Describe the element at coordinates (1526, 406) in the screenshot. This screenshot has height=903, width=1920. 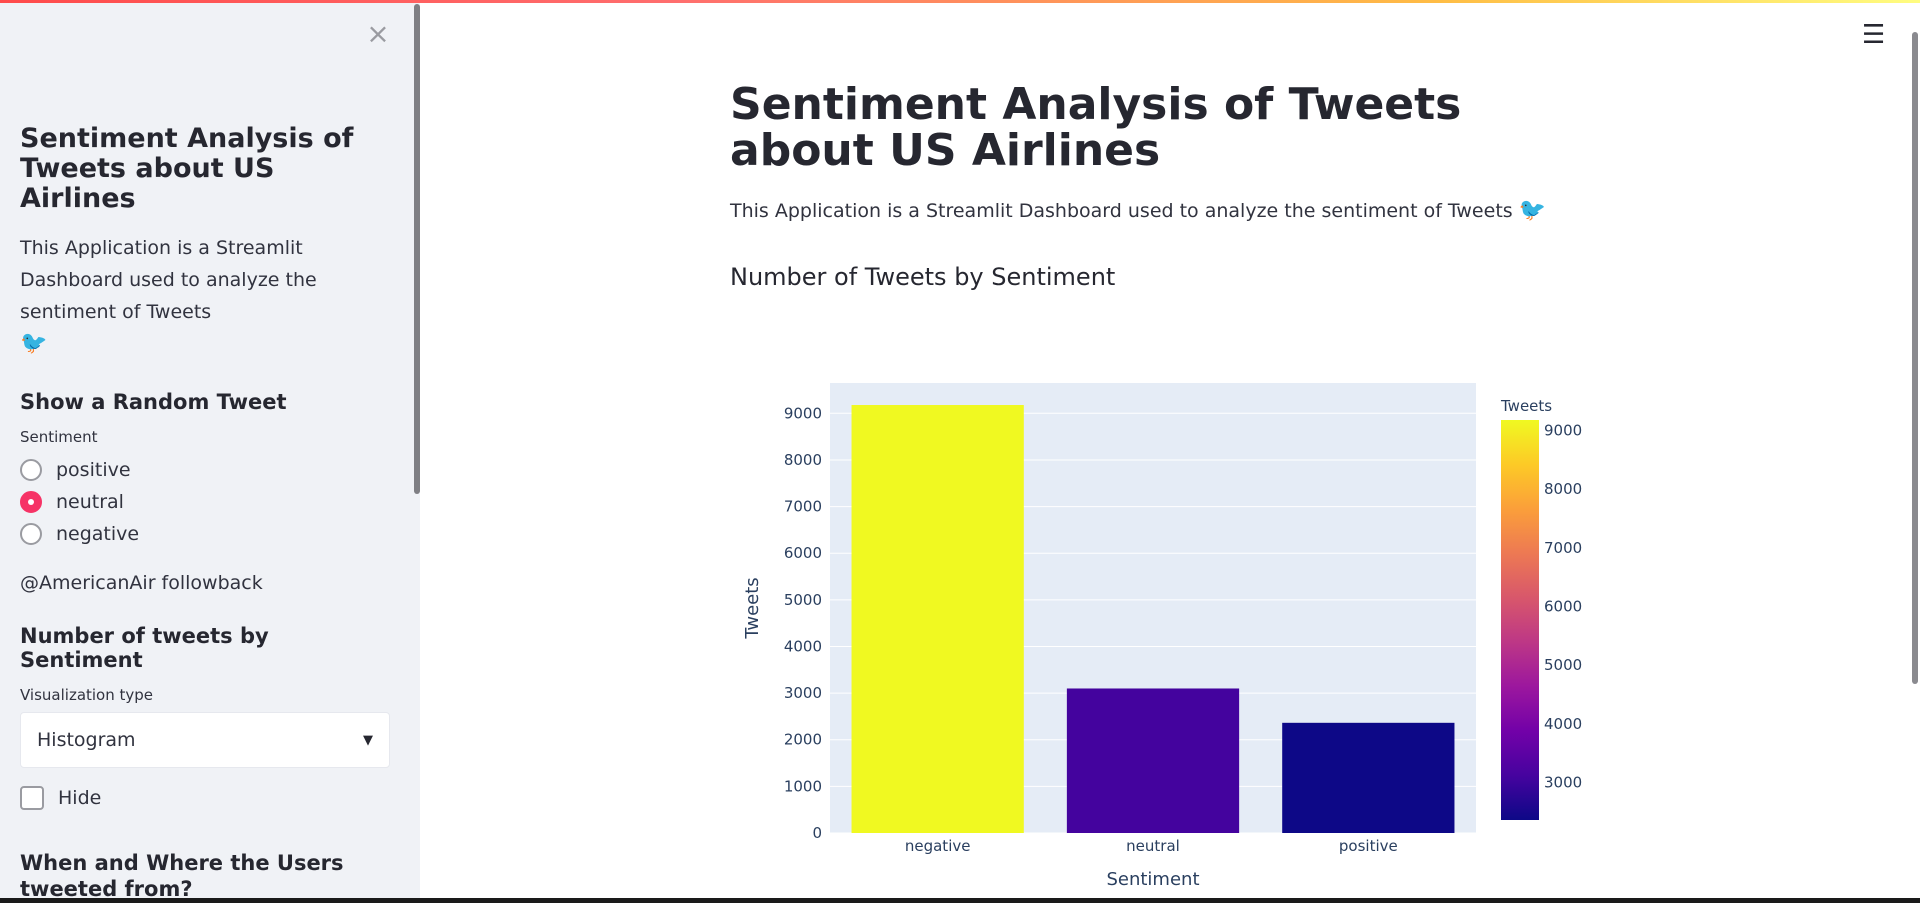
I see `colorbar-title: Tweets` at that location.